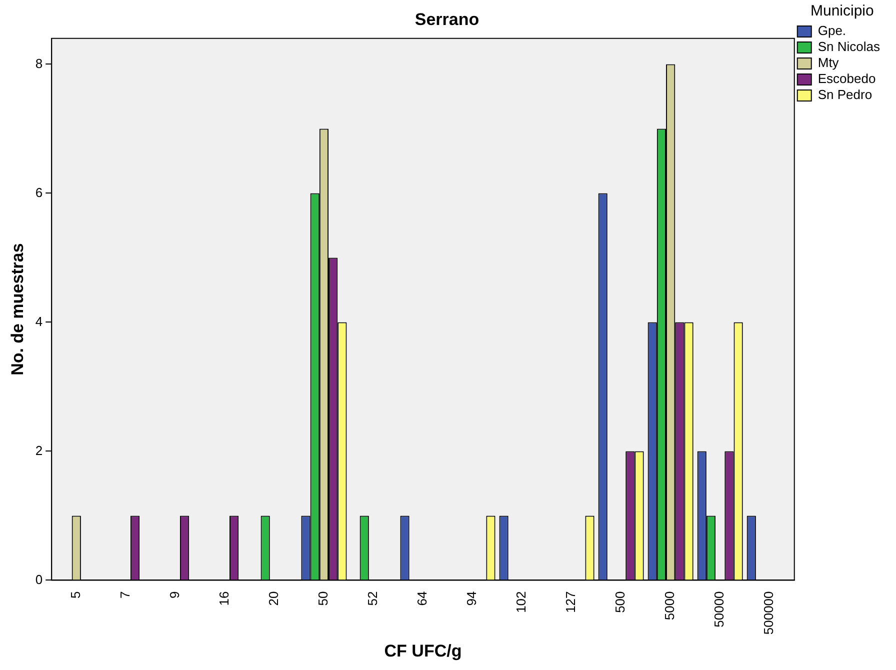 The width and height of the screenshot is (896, 670). I want to click on legend-title: Municipio, so click(842, 11).